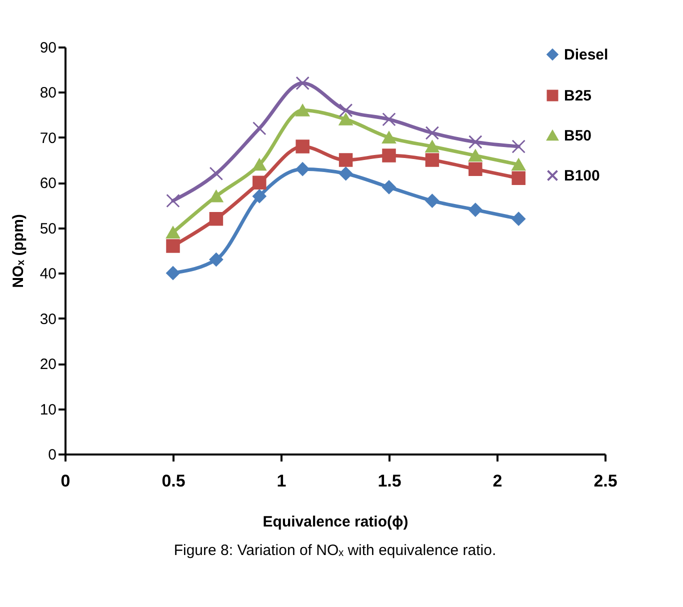 This screenshot has width=683, height=607. What do you see at coordinates (48, 409) in the screenshot?
I see `y-tick-label: 10` at bounding box center [48, 409].